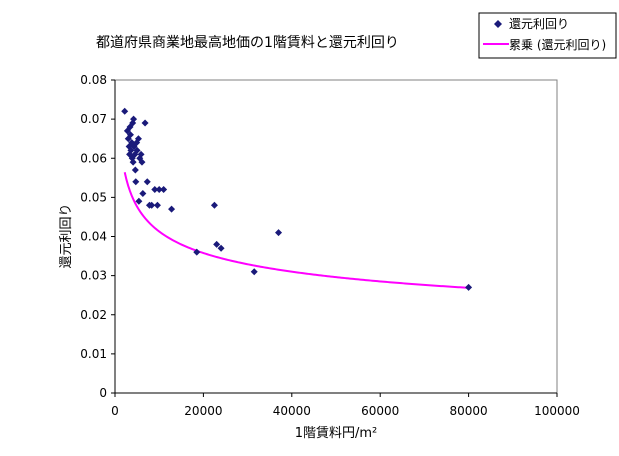 The height and width of the screenshot is (456, 619). What do you see at coordinates (557, 45) in the screenshot?
I see `legend-label-trend: 累乗 (還元利回り)` at bounding box center [557, 45].